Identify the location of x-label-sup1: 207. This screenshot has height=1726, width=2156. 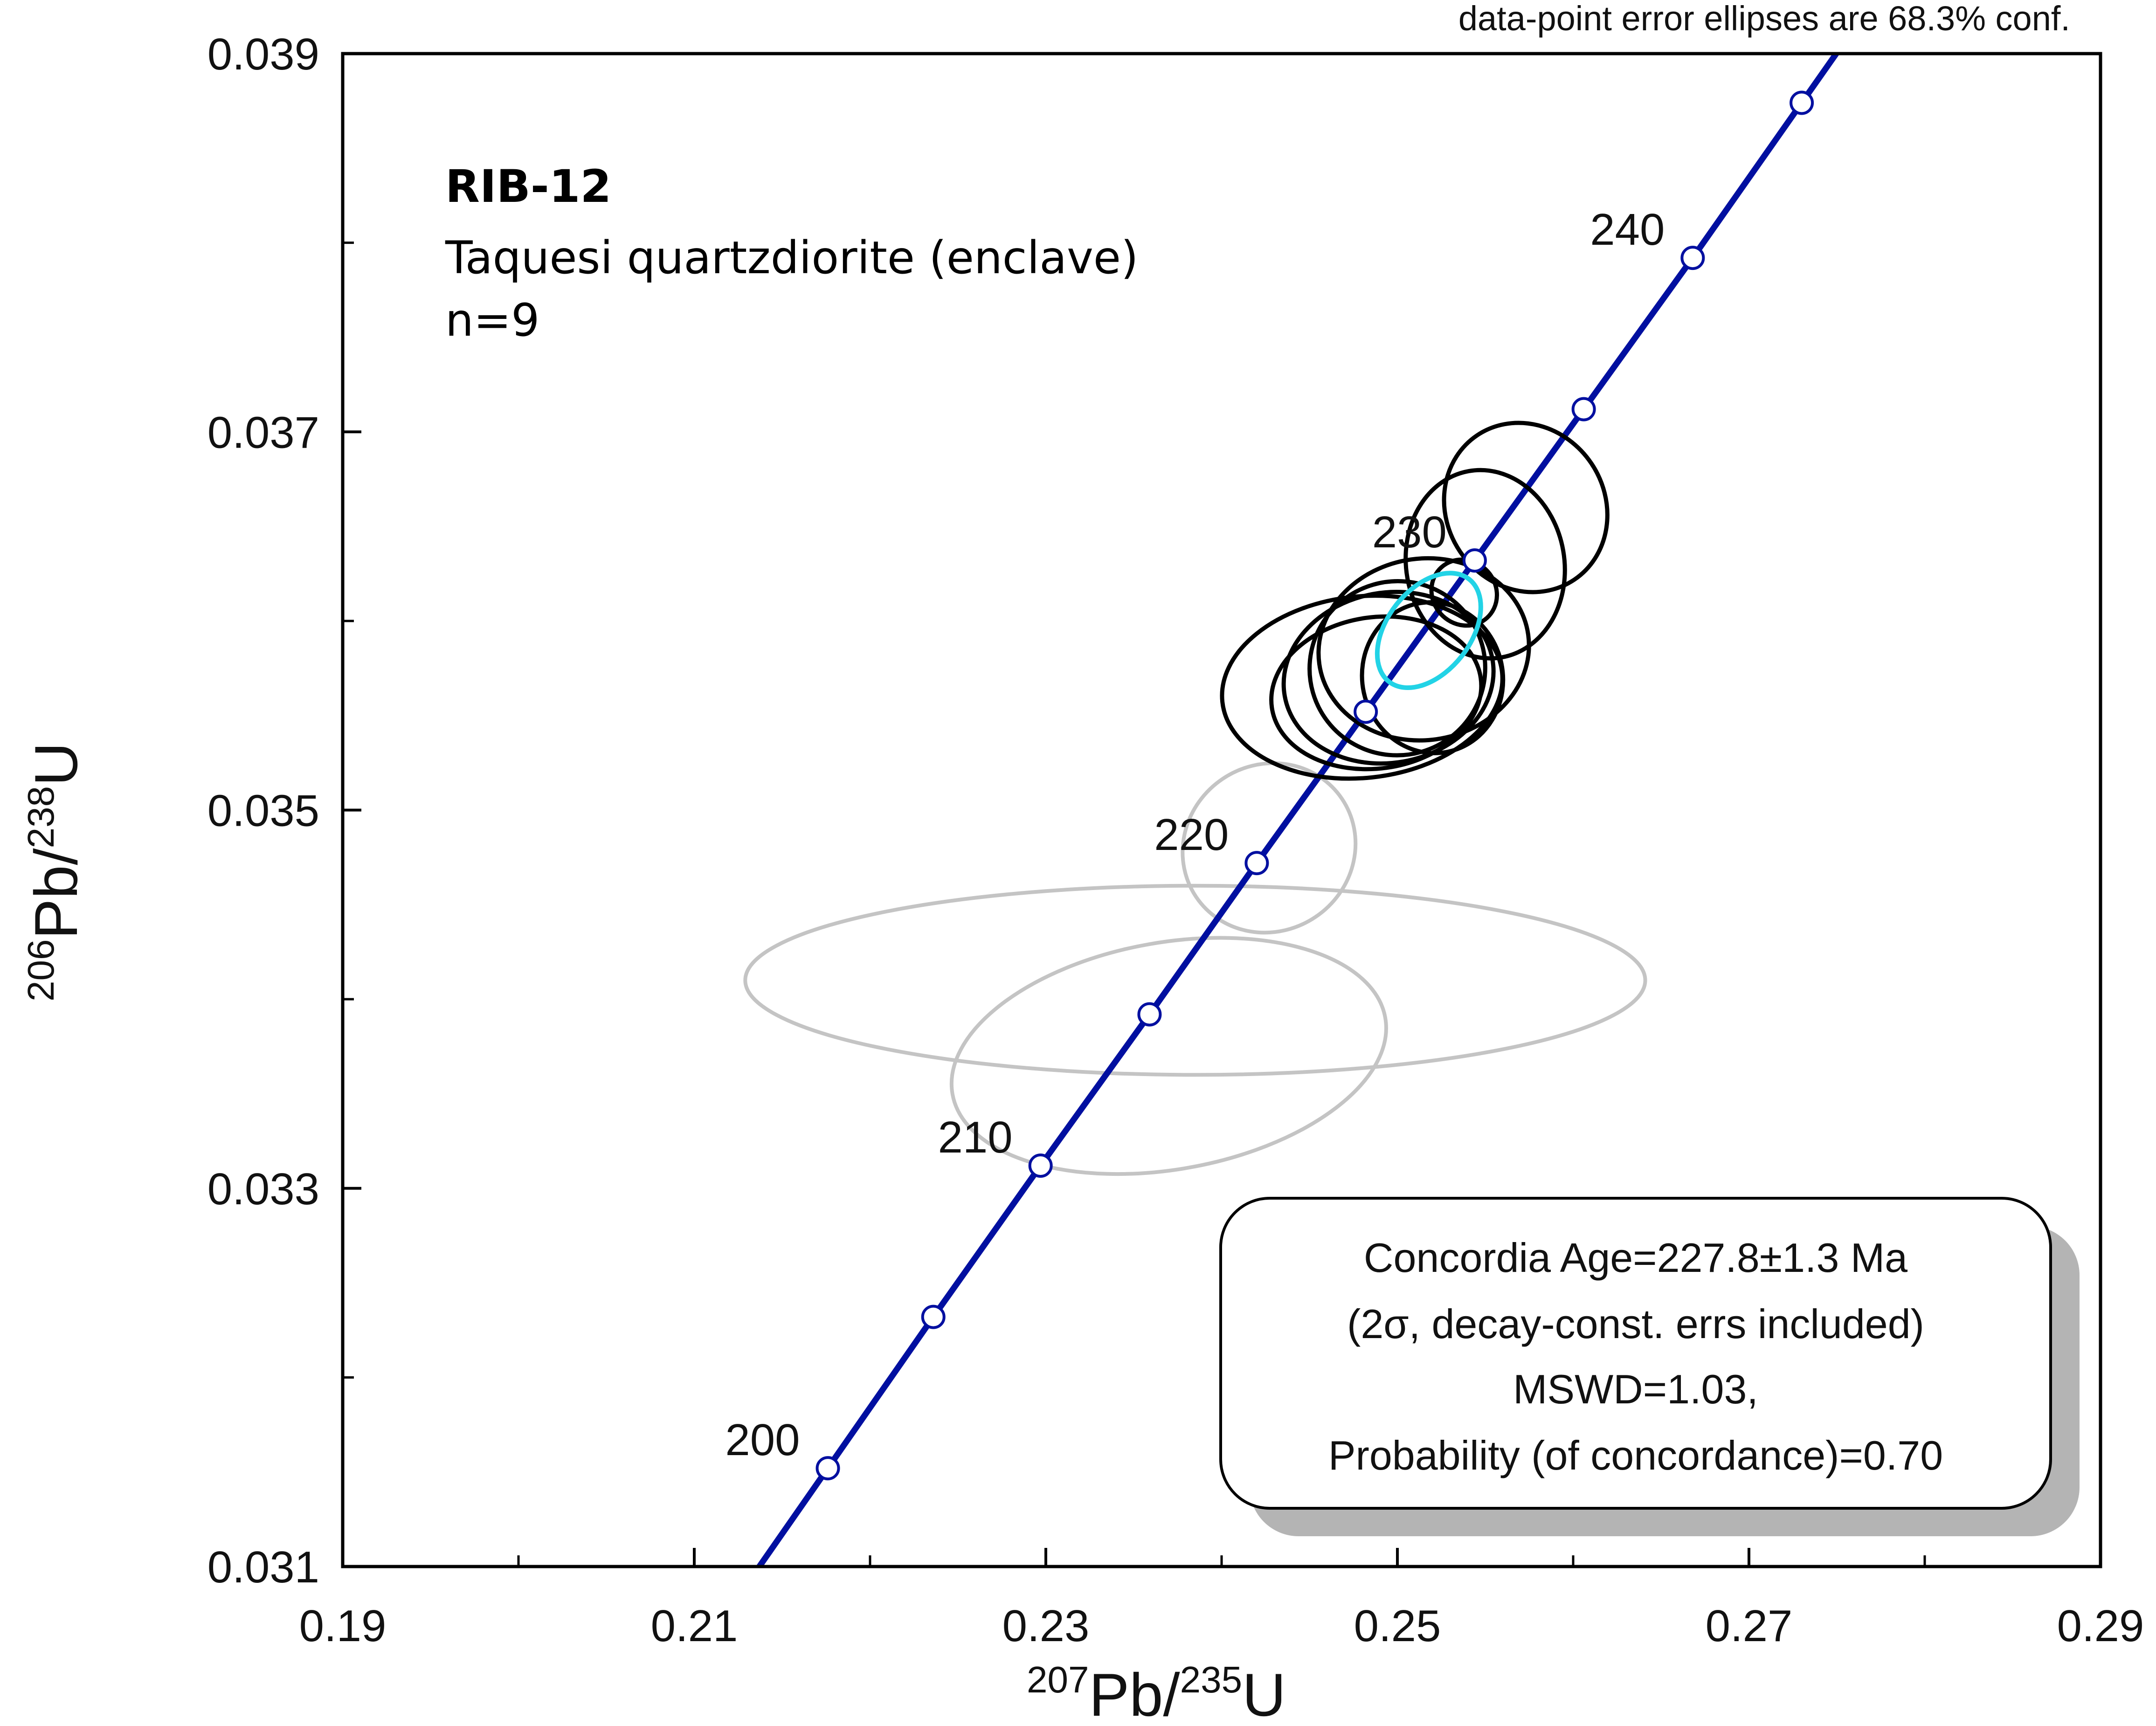
(1058, 1679).